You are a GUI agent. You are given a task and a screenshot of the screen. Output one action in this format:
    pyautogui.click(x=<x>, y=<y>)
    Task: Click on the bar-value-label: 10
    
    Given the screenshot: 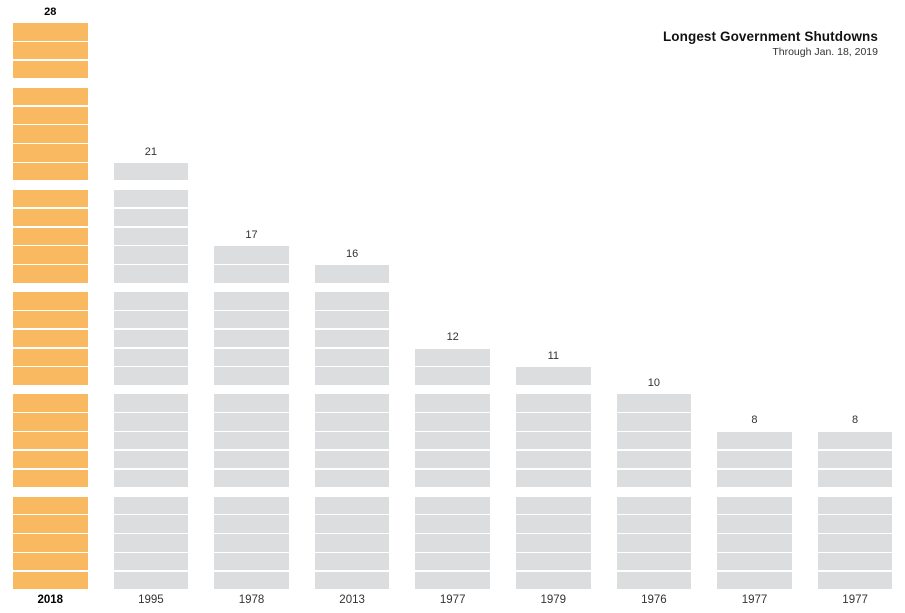 What is the action you would take?
    pyautogui.click(x=654, y=382)
    